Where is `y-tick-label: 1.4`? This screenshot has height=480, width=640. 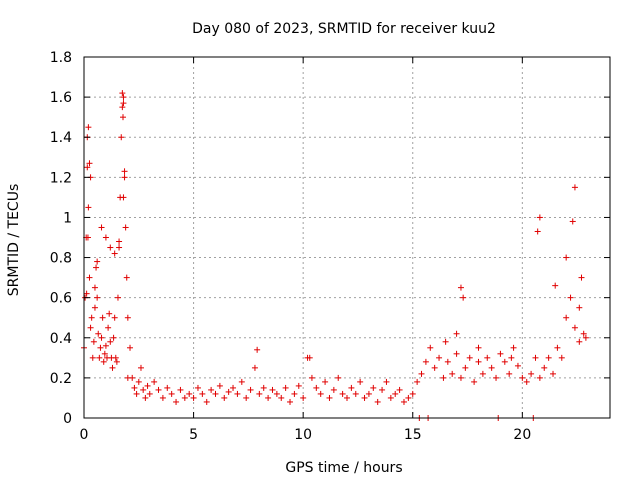 y-tick-label: 1.4 is located at coordinates (61, 138).